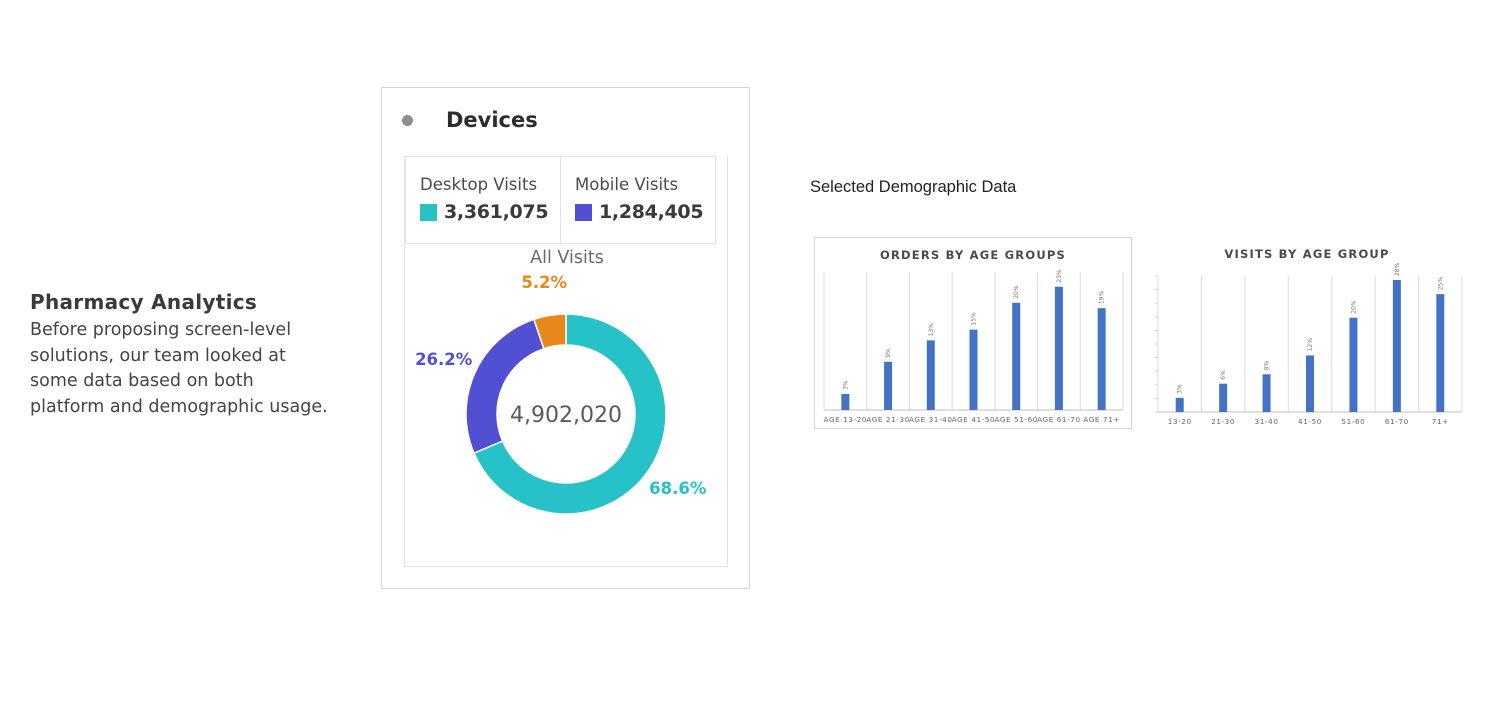 Image resolution: width=1500 pixels, height=709 pixels. What do you see at coordinates (496, 212) in the screenshot?
I see `desktop-visits-value: 3,361,075` at bounding box center [496, 212].